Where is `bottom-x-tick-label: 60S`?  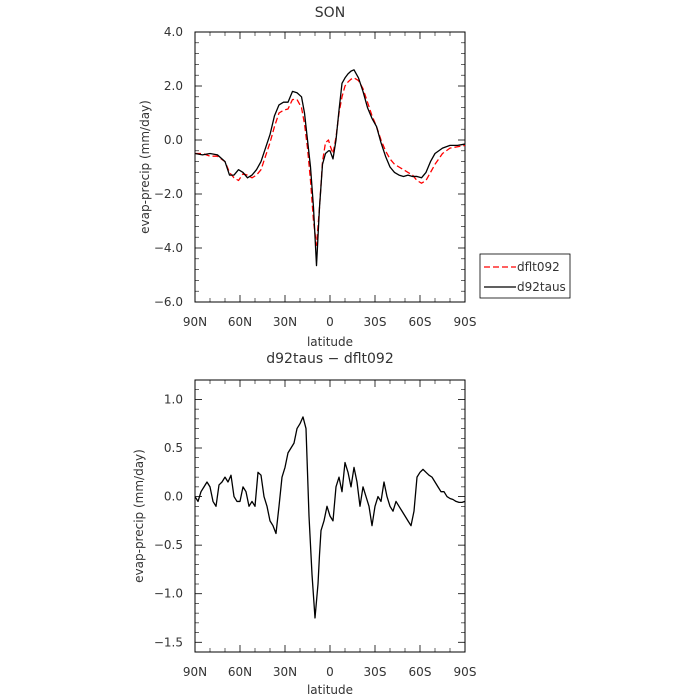 bottom-x-tick-label: 60S is located at coordinates (420, 672).